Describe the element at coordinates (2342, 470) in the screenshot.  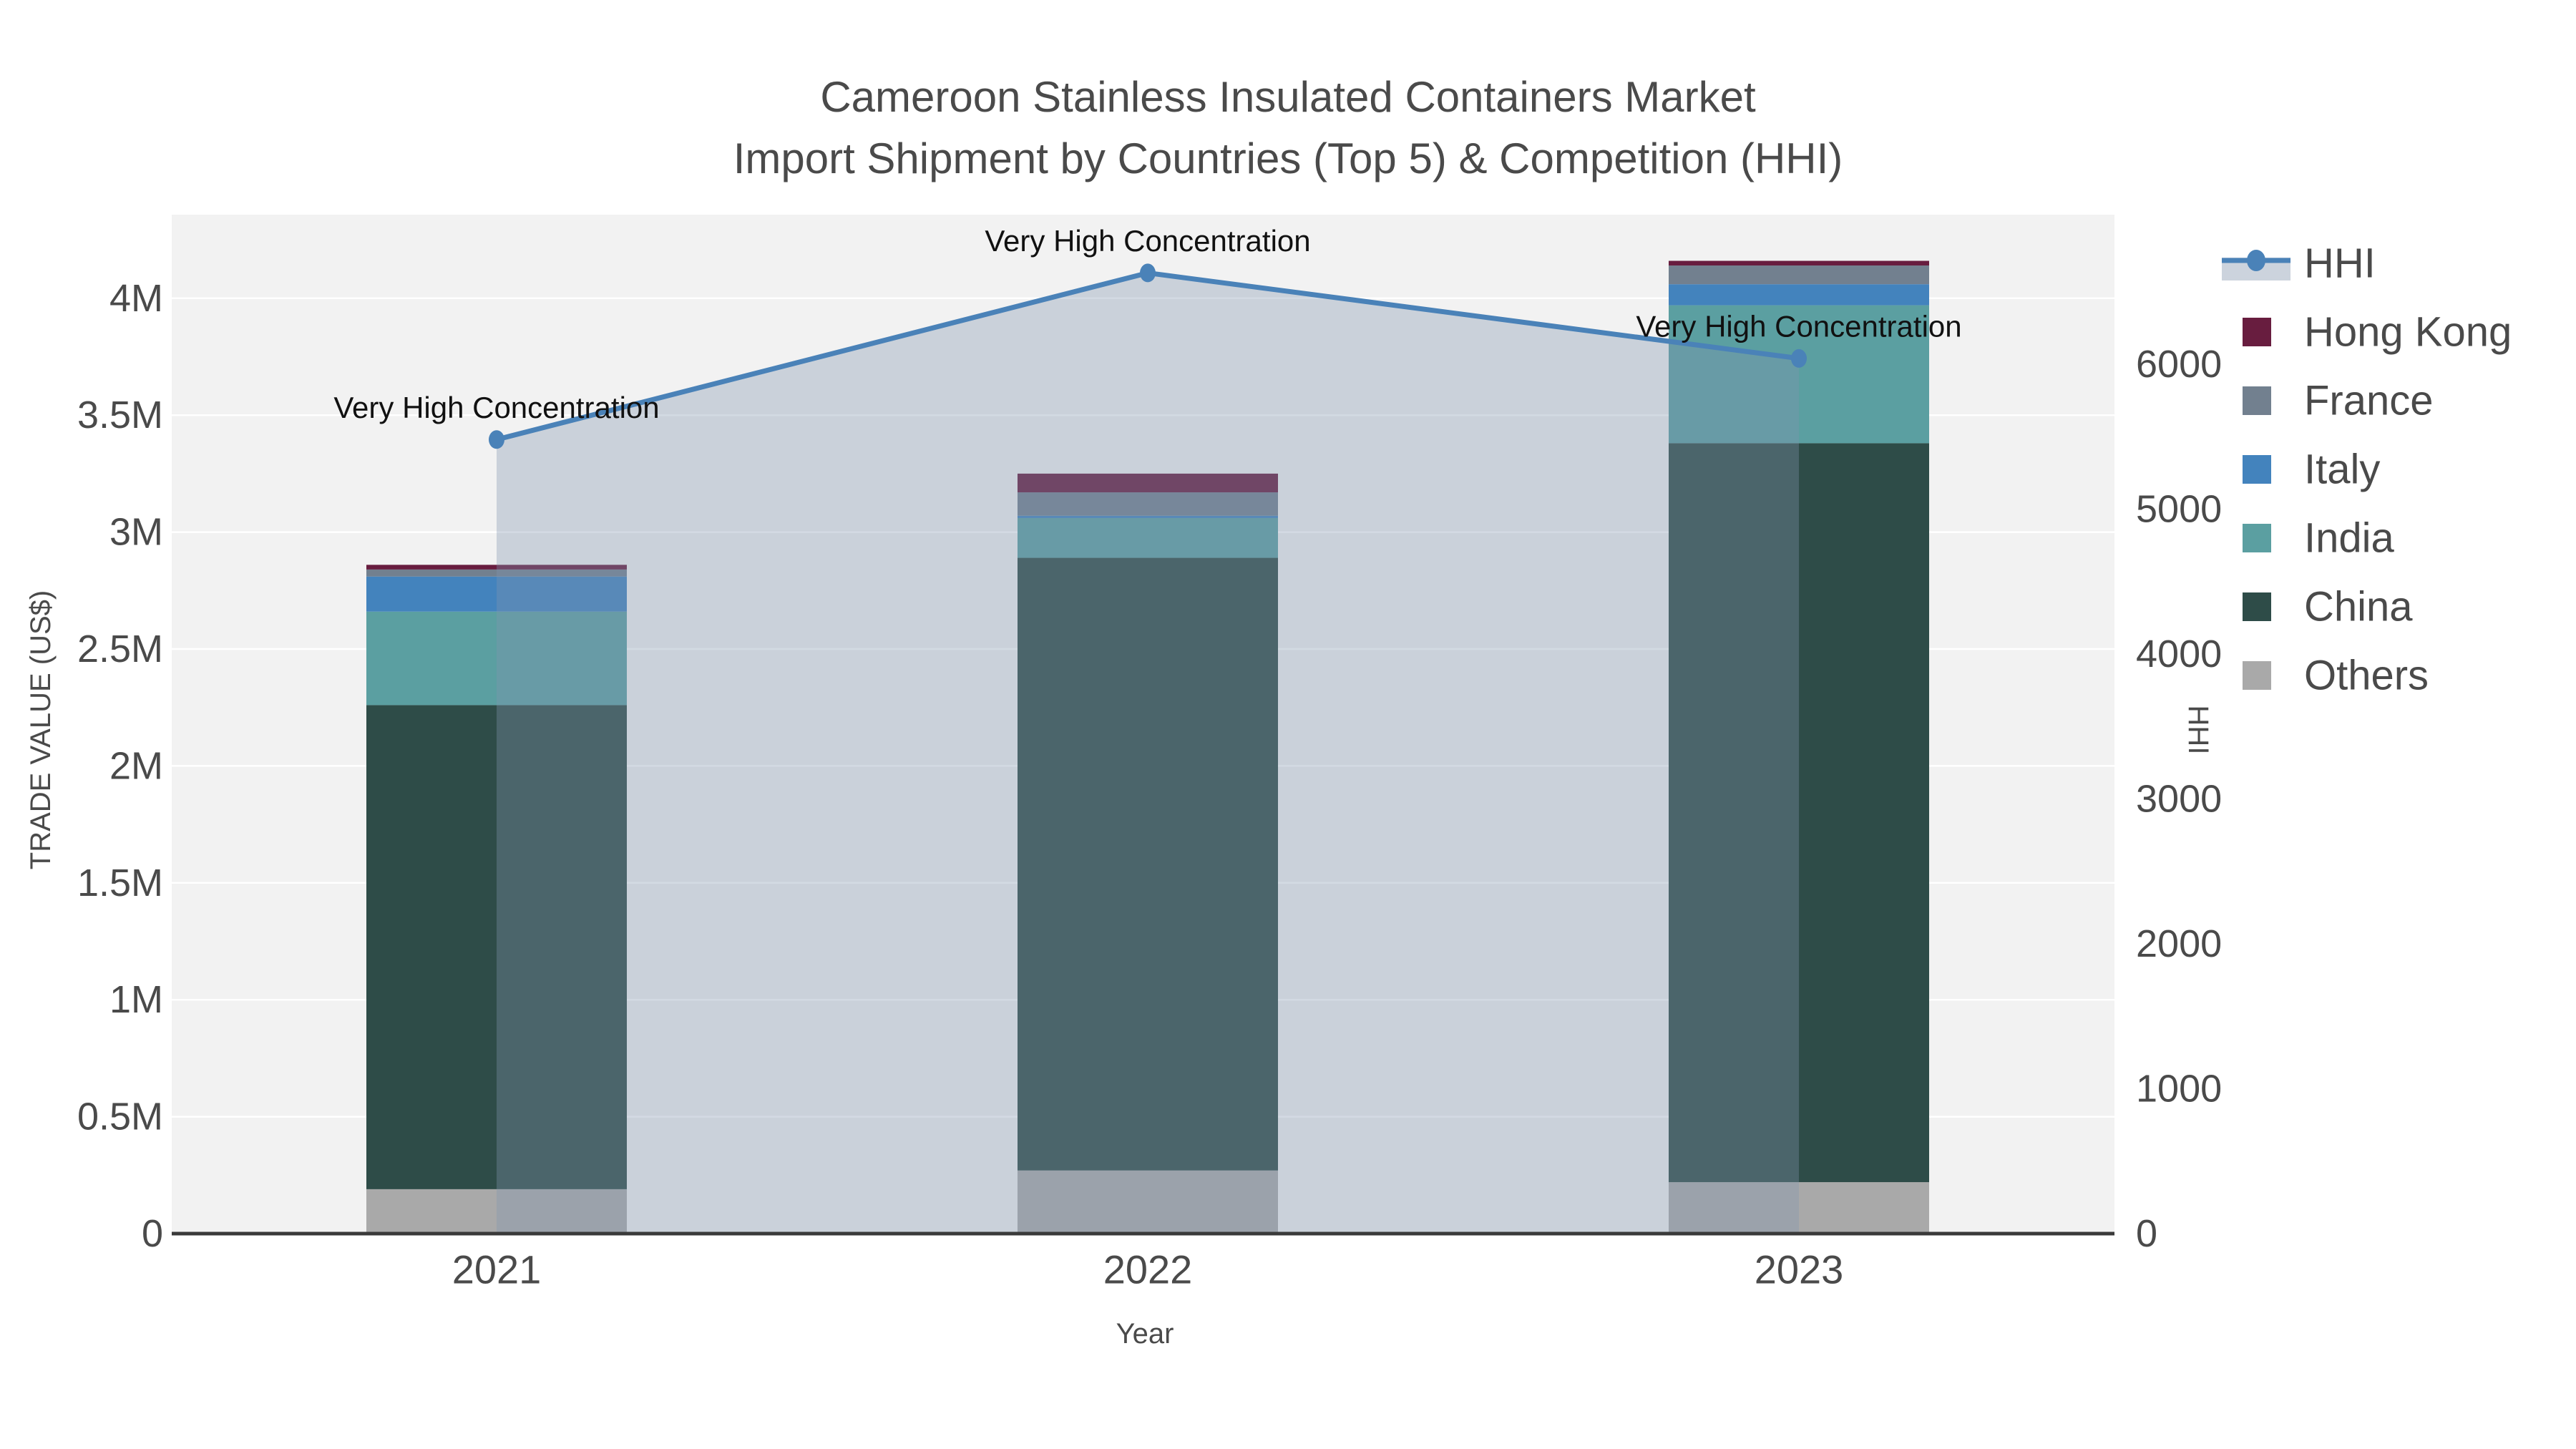
I see `legend-label-italy: Italy` at that location.